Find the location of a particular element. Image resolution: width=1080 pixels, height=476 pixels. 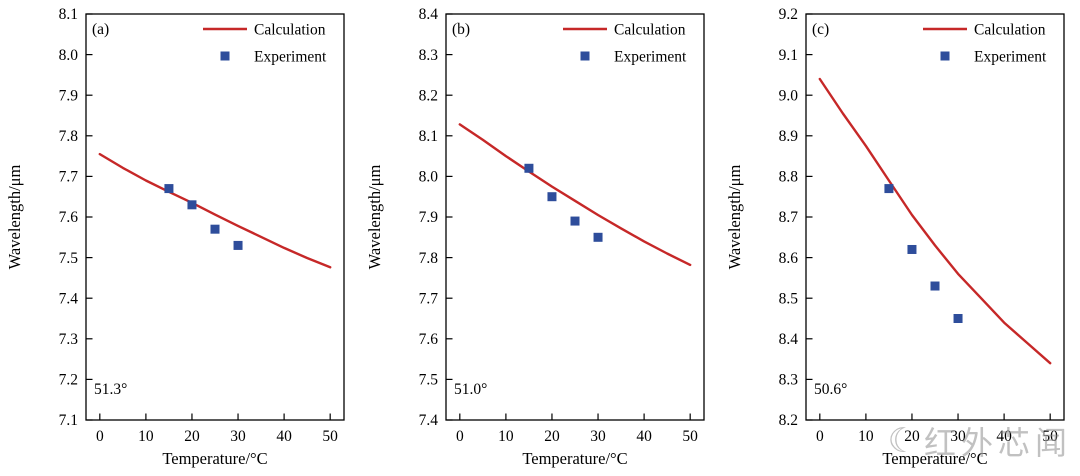

angle-label: 51.3° is located at coordinates (110, 389).